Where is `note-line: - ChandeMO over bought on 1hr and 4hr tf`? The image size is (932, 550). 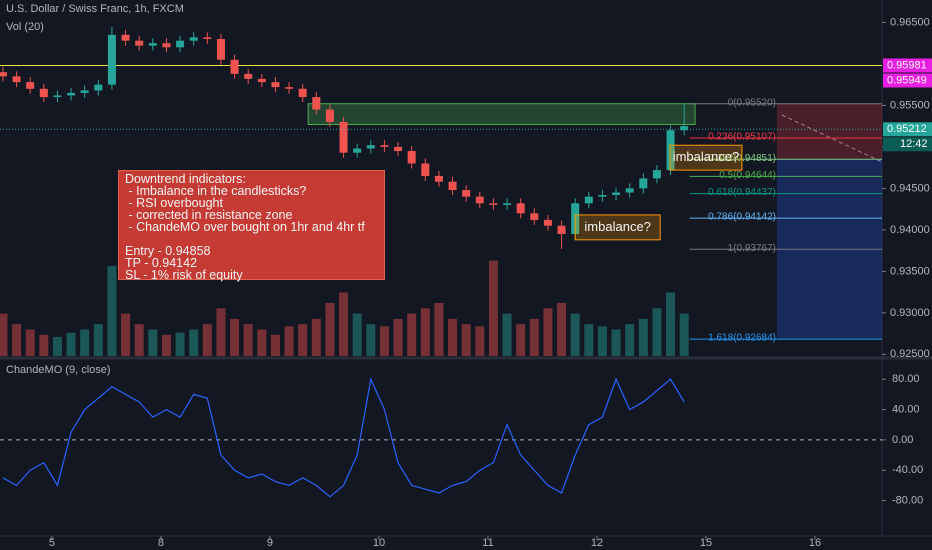
note-line: - ChandeMO over bought on 1hr and 4hr tf is located at coordinates (245, 227).